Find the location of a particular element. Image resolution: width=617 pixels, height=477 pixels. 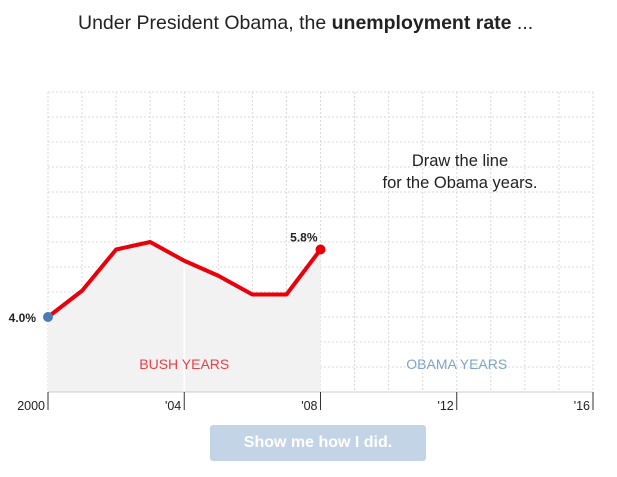

headline-prefix: Under President Obama, the is located at coordinates (205, 23).